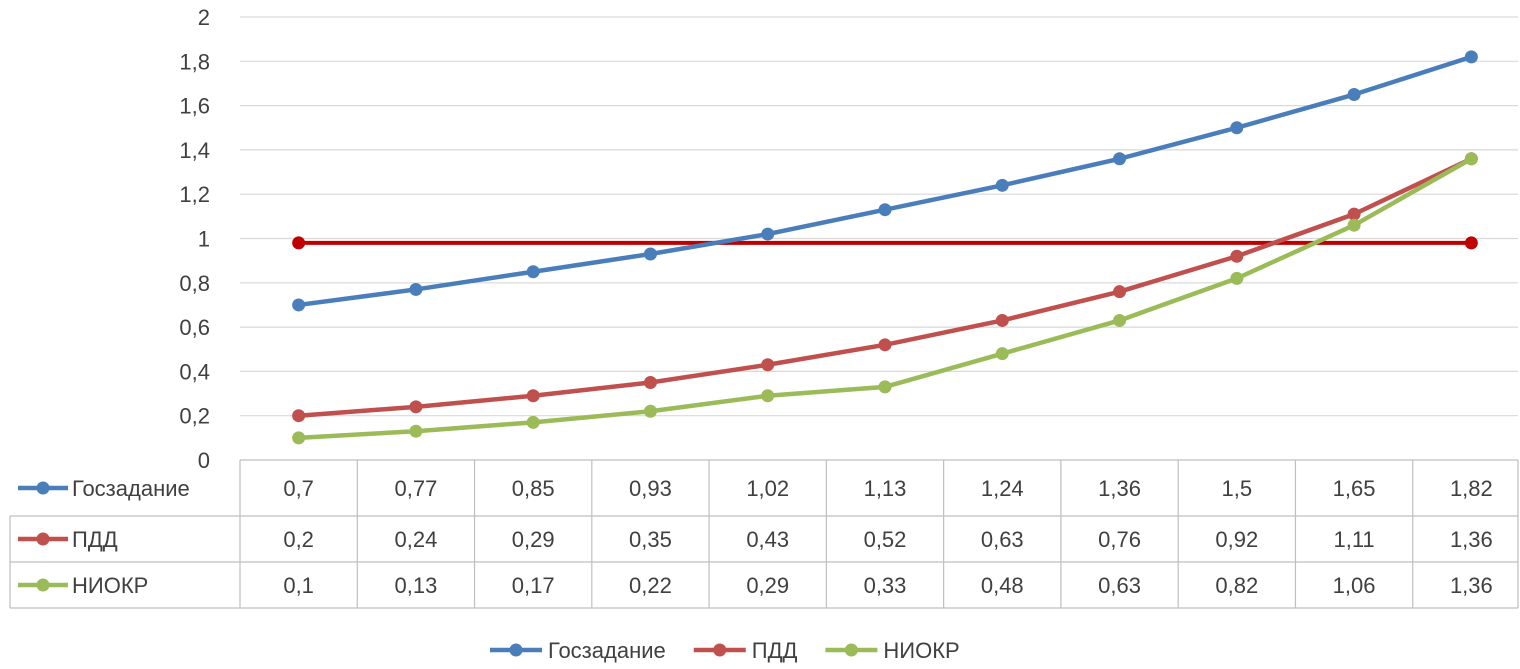 The width and height of the screenshot is (1520, 669). Describe the element at coordinates (650, 539) in the screenshot. I see `table-cell: 0,35` at that location.